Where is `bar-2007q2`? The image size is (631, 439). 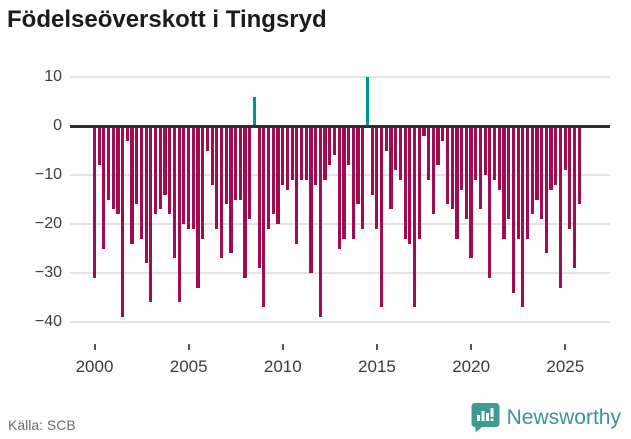
bar-2007q2 is located at coordinates (231, 190).